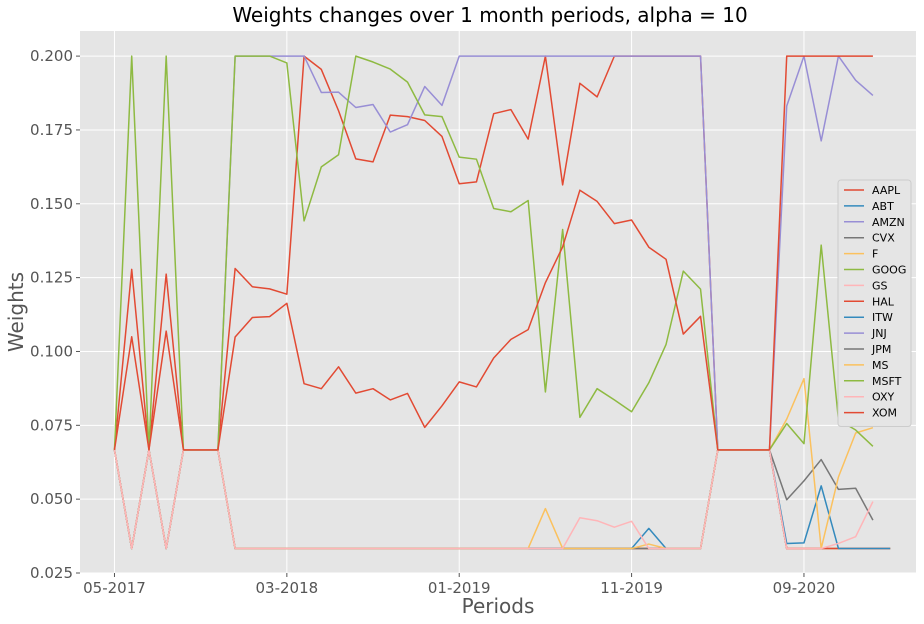 The height and width of the screenshot is (624, 924). I want to click on y-tick-label: 0.200, so click(51, 56).